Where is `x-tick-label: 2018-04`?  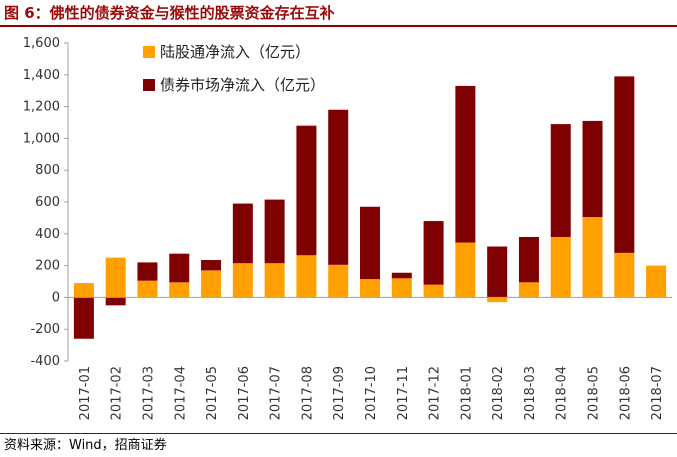
x-tick-label: 2018-04 is located at coordinates (562, 393).